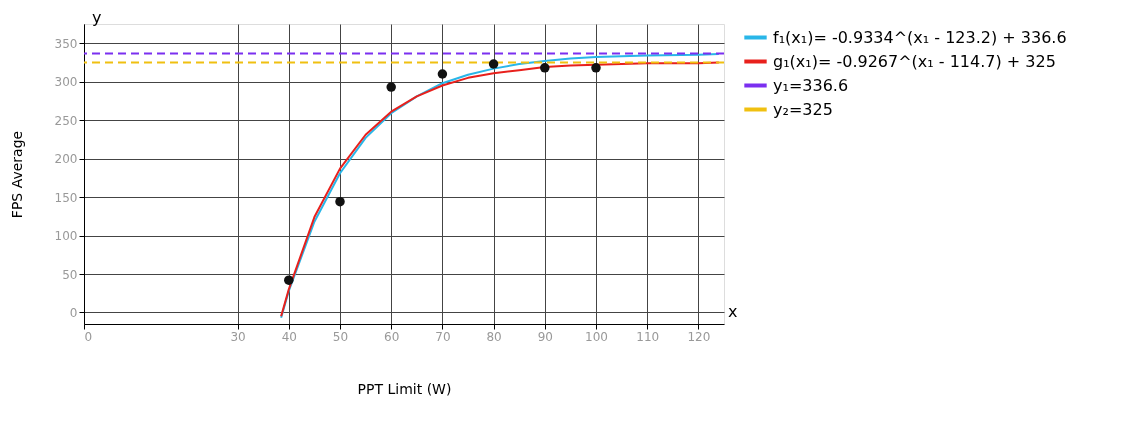 This screenshot has height=435, width=1129. What do you see at coordinates (289, 336) in the screenshot?
I see `x-tick-label: 40` at bounding box center [289, 336].